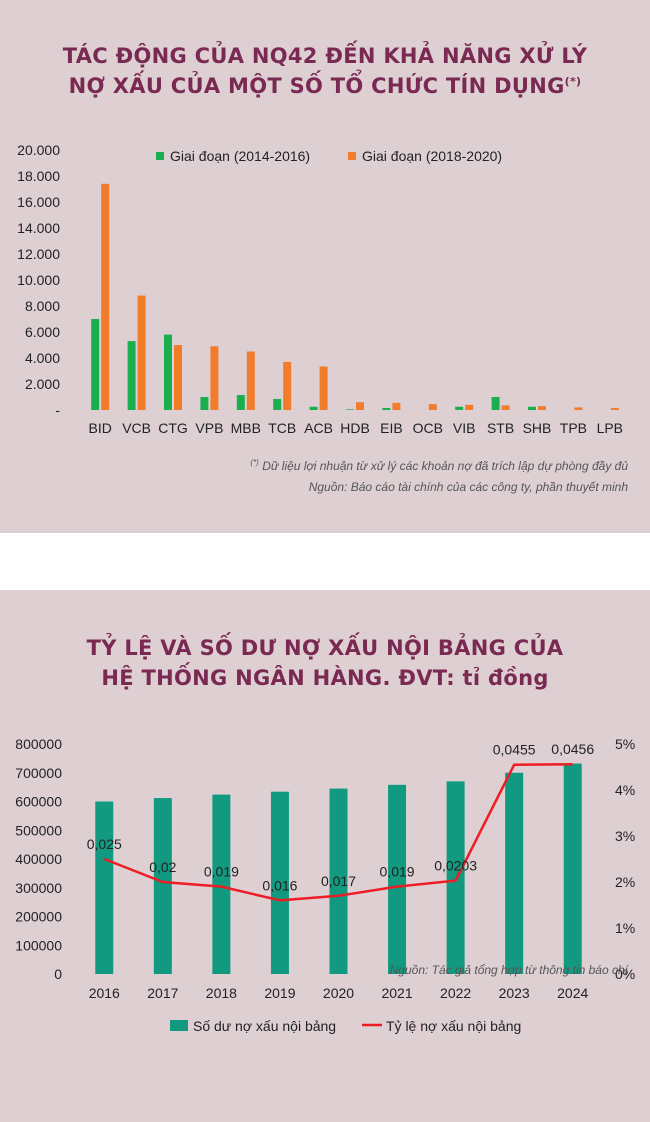 The image size is (650, 1122). I want to click on y-right-tick-label: 2%, so click(625, 882).